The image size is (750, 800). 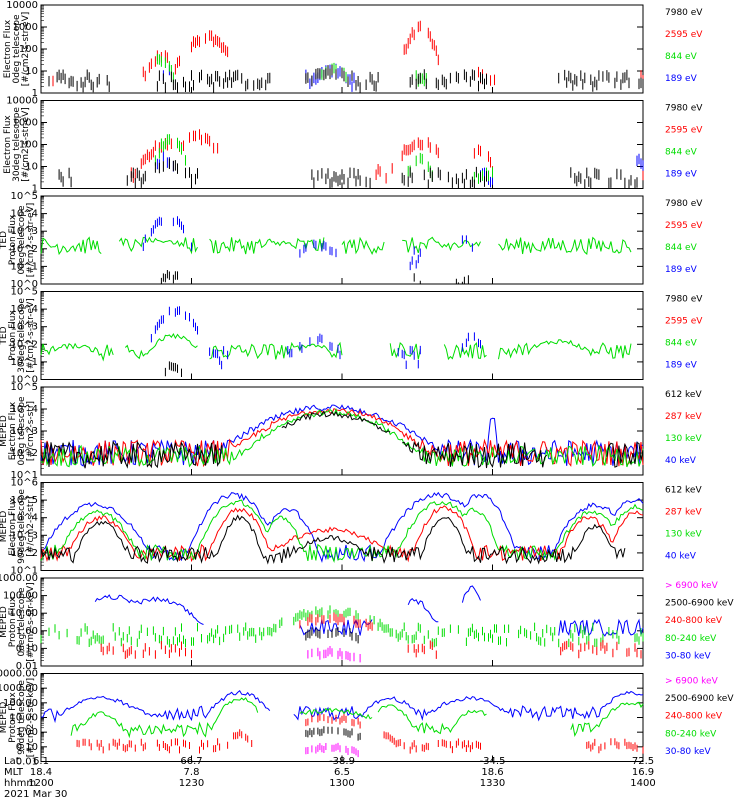 I want to click on y-axis-label: [#/cm2-s-str], so click(x=31, y=431).